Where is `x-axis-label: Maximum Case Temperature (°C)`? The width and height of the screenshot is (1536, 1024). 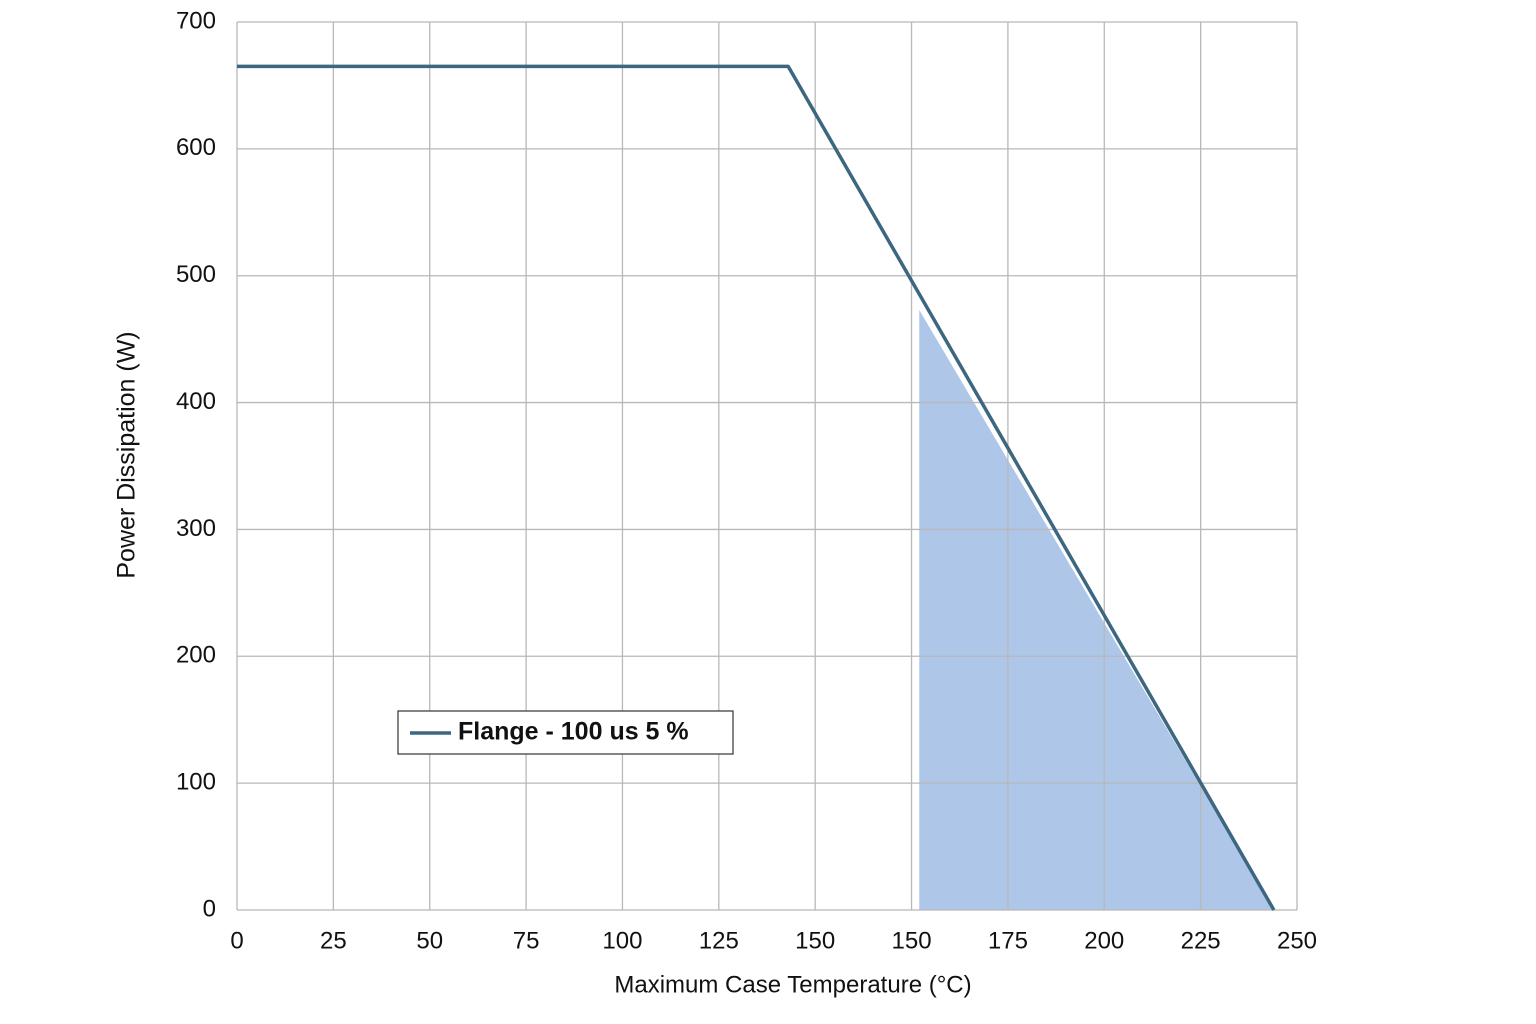 x-axis-label: Maximum Case Temperature (°C) is located at coordinates (792, 984).